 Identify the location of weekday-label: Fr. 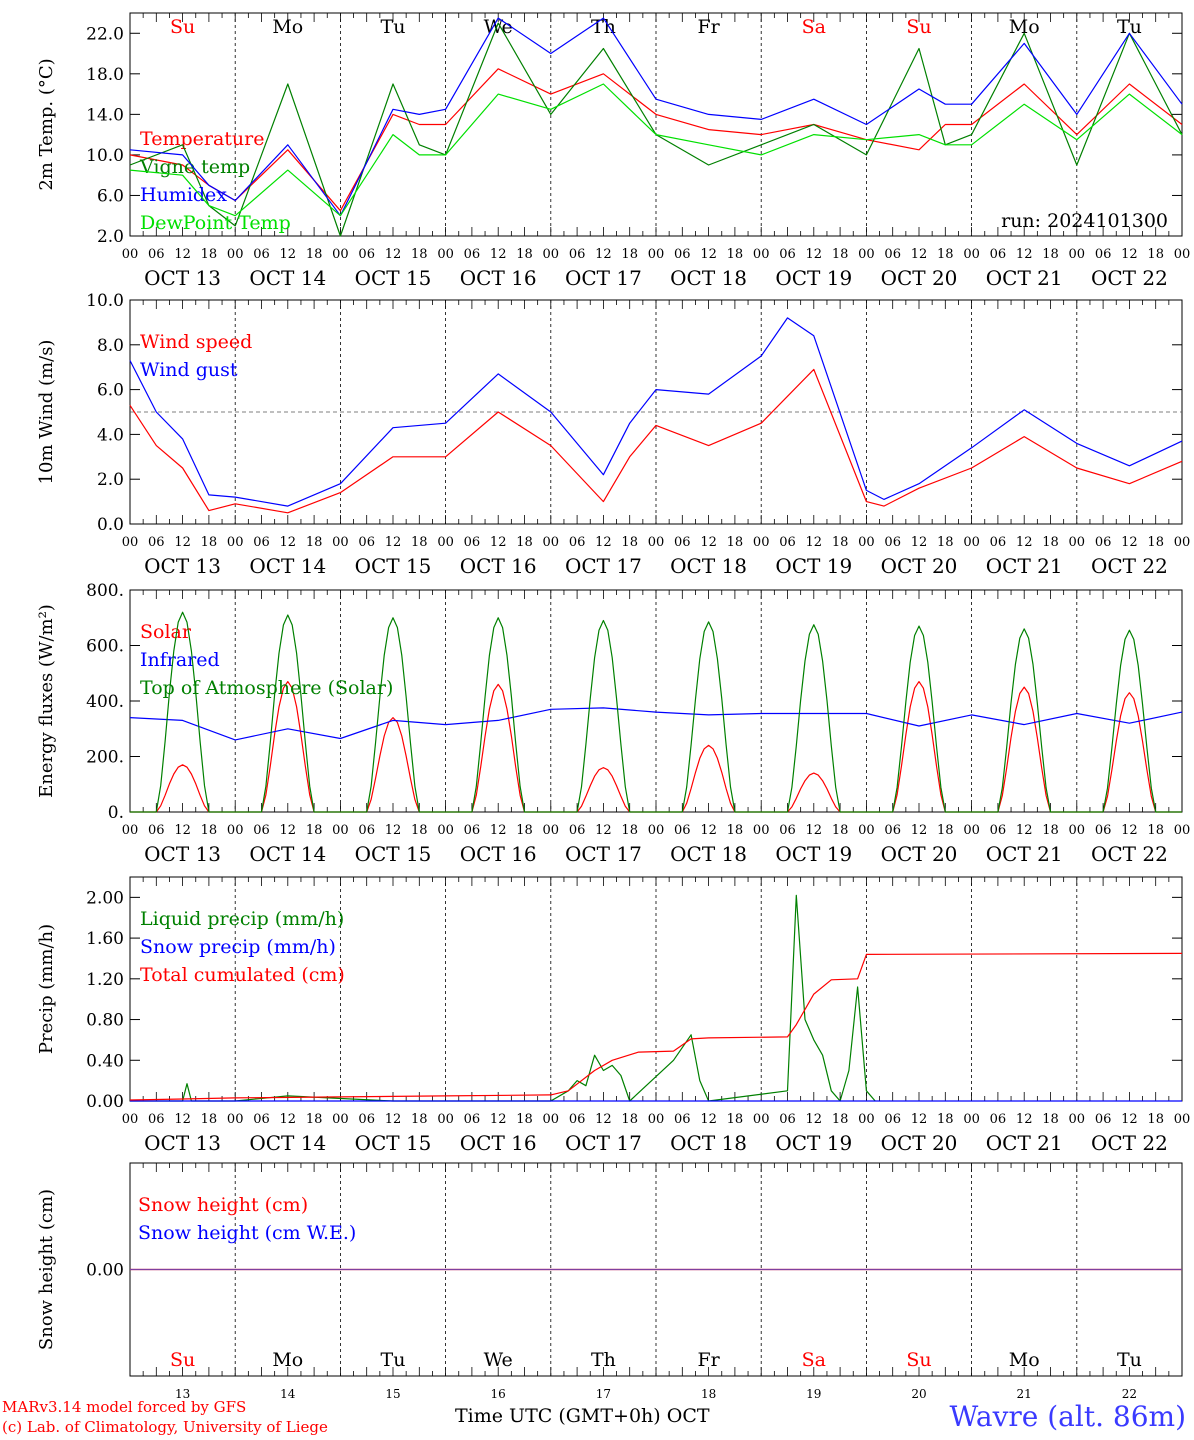
(708, 27).